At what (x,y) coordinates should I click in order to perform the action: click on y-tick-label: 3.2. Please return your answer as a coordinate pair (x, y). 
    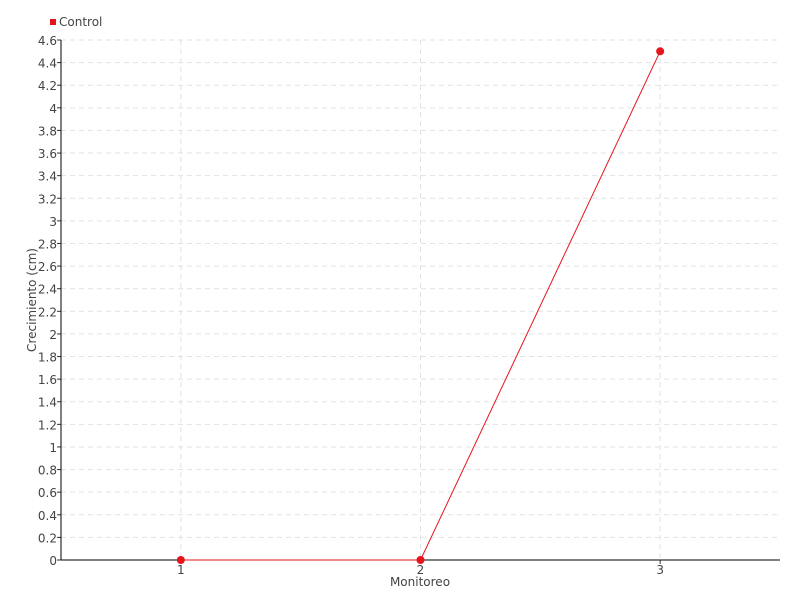
    Looking at the image, I should click on (47, 199).